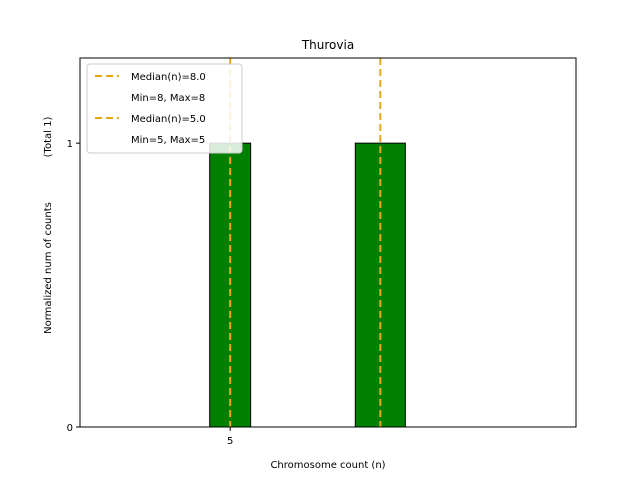 This screenshot has width=640, height=480. I want to click on x-tick-label-0: 5, so click(230, 441).